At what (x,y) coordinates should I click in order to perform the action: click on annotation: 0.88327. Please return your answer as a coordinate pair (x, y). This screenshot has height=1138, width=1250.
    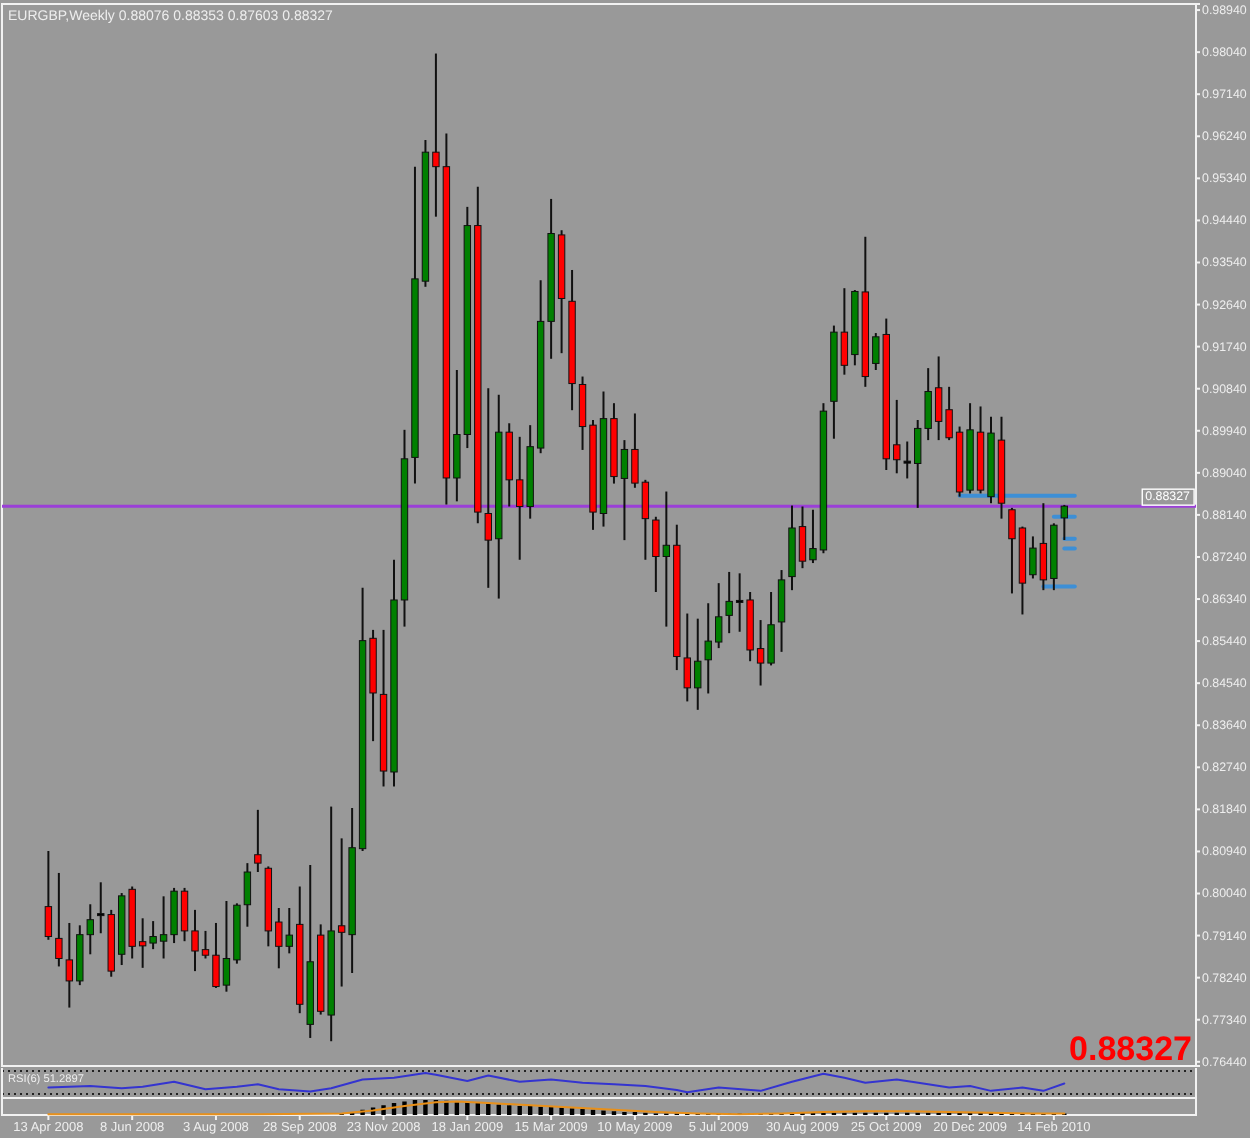
    Looking at the image, I should click on (1130, 1049).